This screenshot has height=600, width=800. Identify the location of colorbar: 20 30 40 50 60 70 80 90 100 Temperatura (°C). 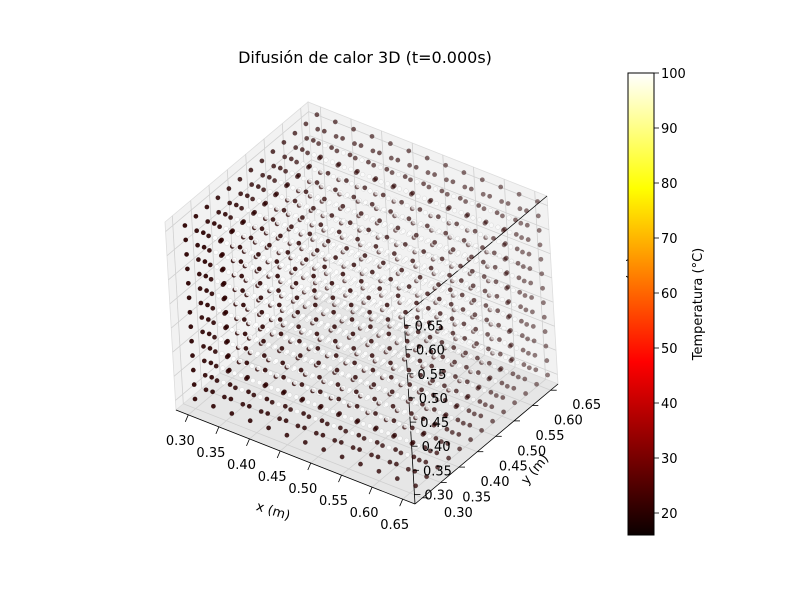
(666, 301).